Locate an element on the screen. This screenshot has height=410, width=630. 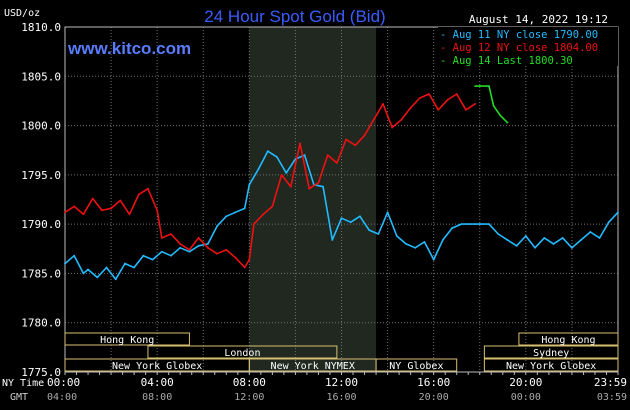
y-tick-label: 1805.0 is located at coordinates (41, 76).